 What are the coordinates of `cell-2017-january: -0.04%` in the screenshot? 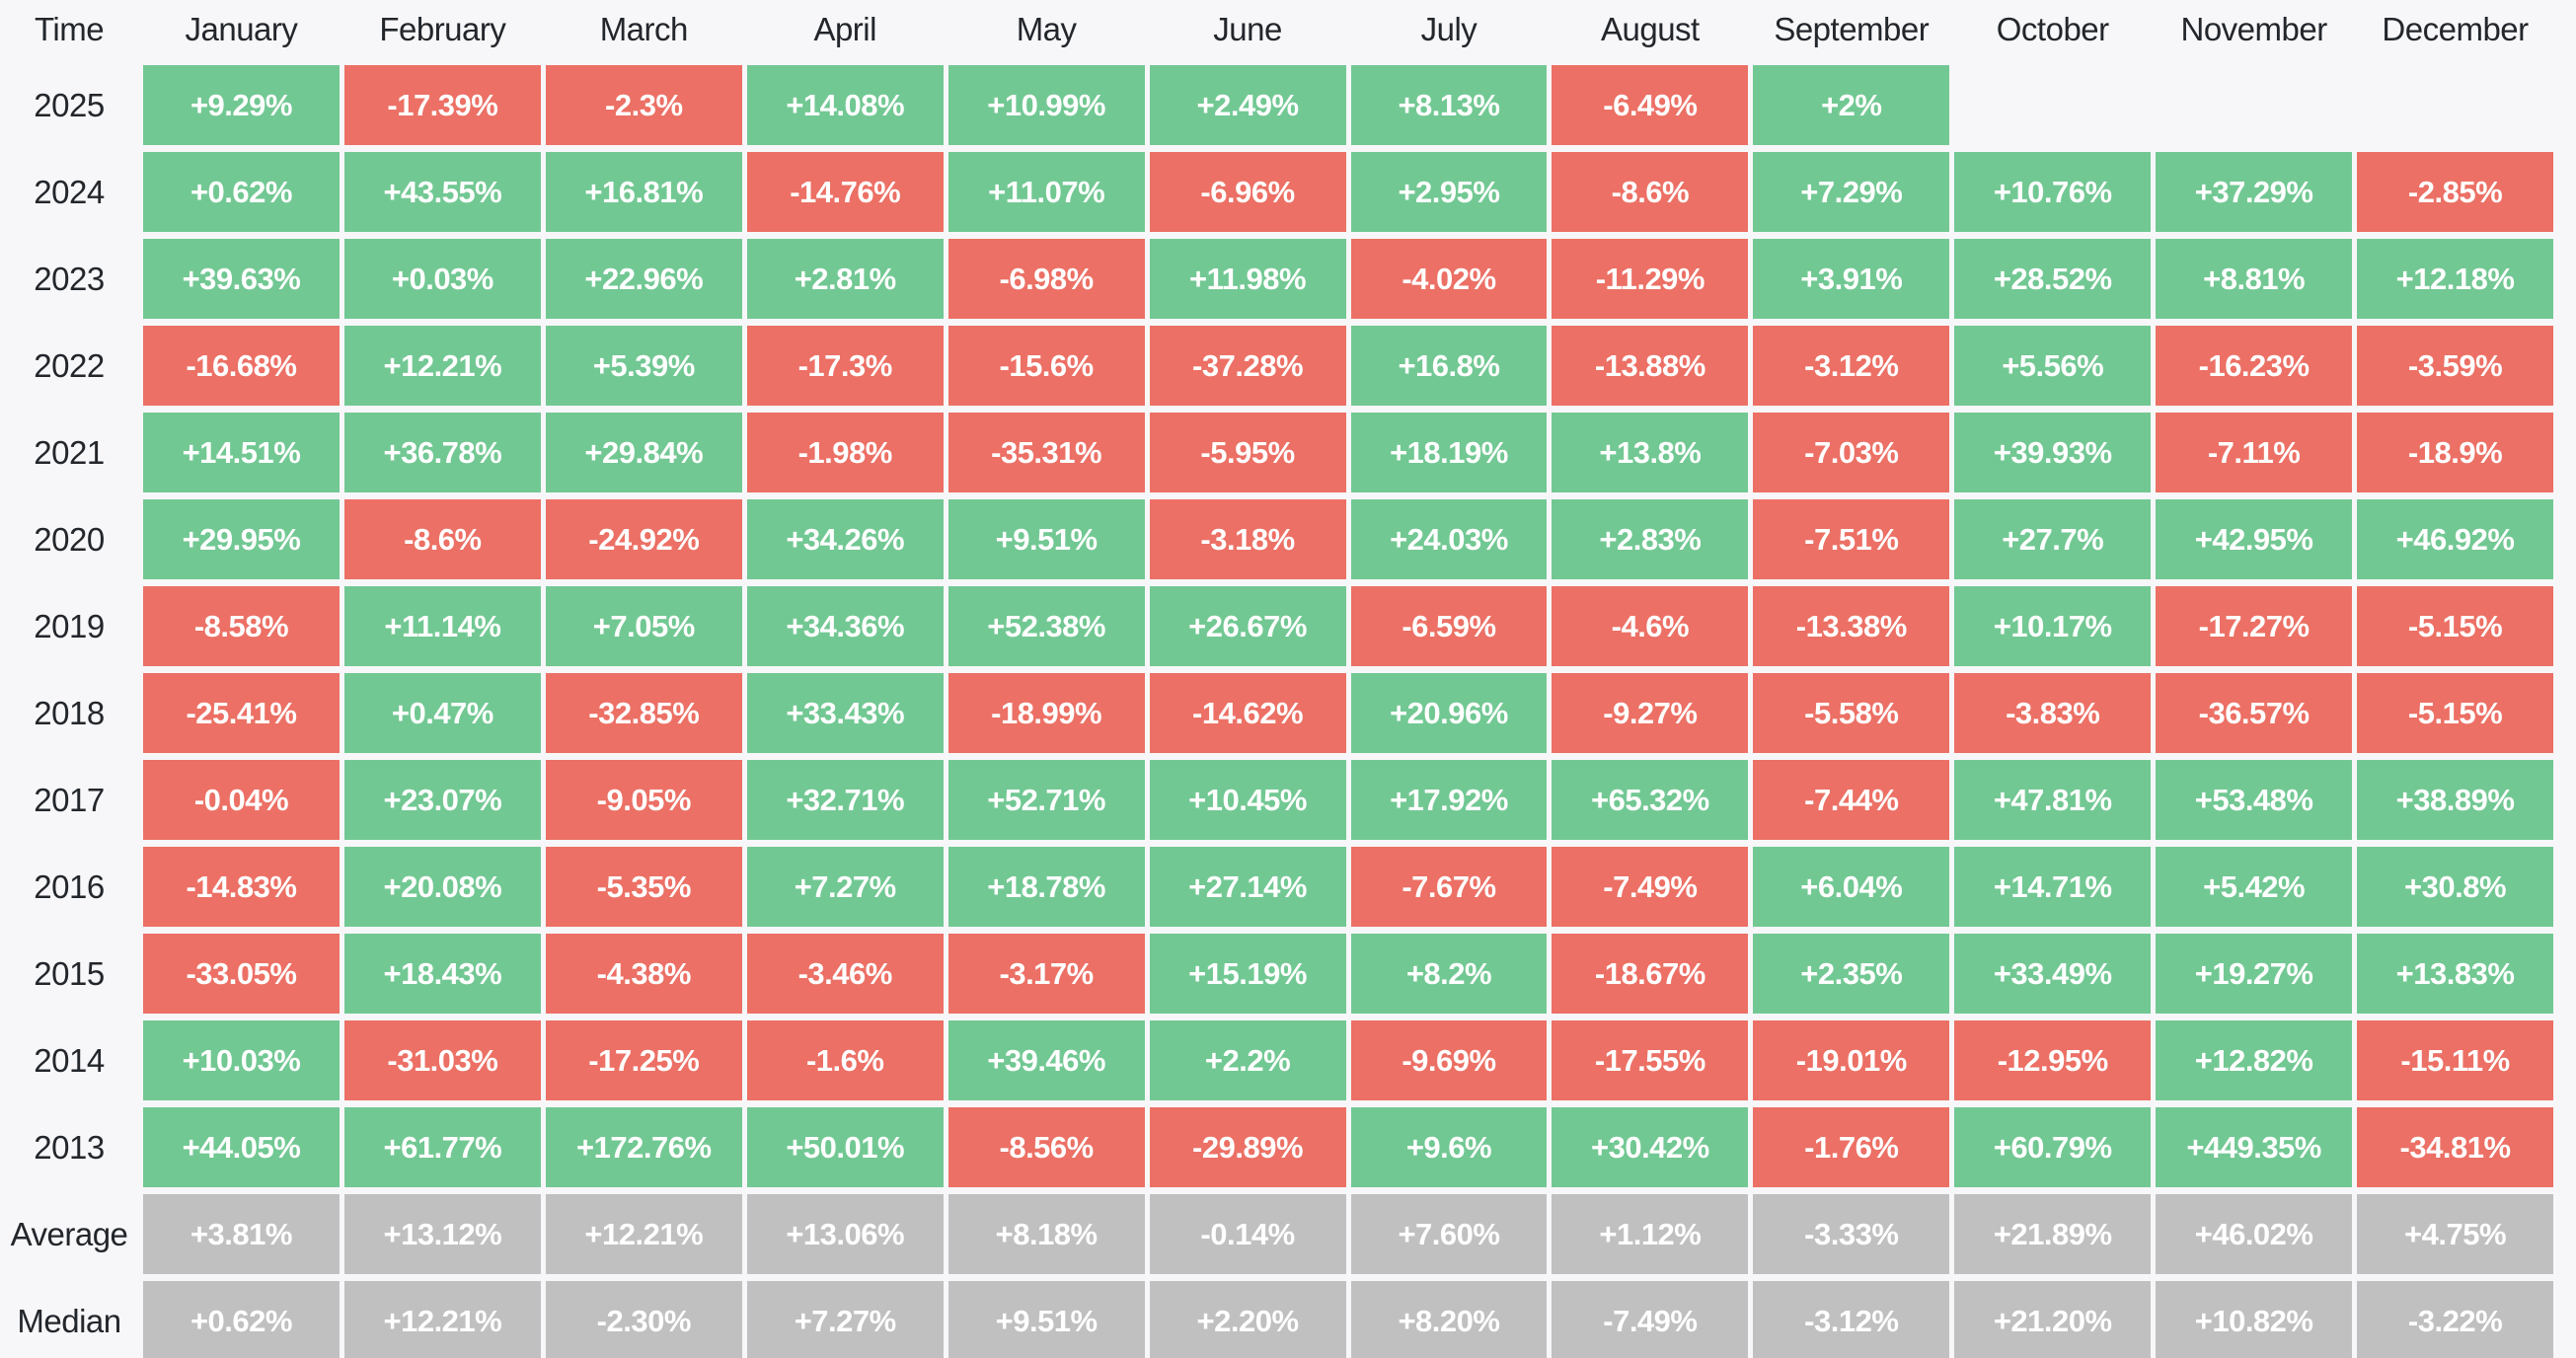 It's located at (241, 800).